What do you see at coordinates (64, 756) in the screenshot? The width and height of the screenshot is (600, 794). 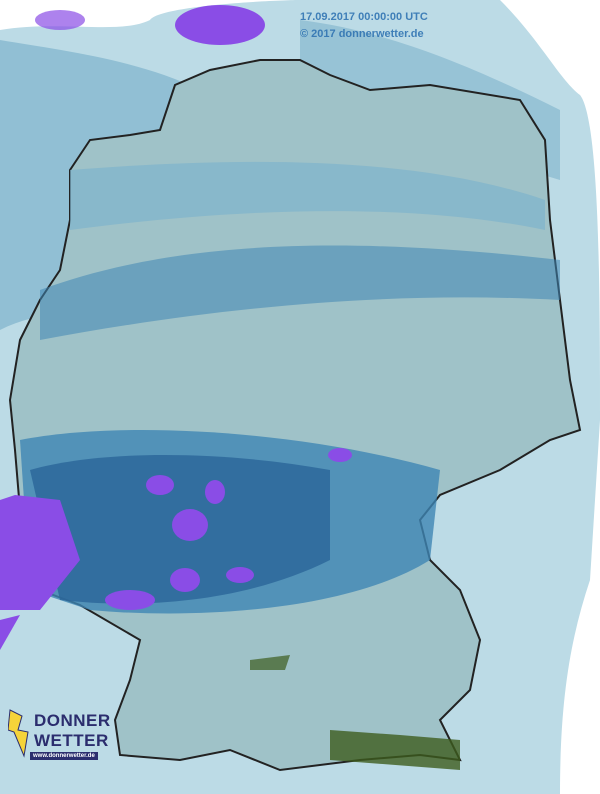 I see `logo-url: www.donnerwetter.de` at bounding box center [64, 756].